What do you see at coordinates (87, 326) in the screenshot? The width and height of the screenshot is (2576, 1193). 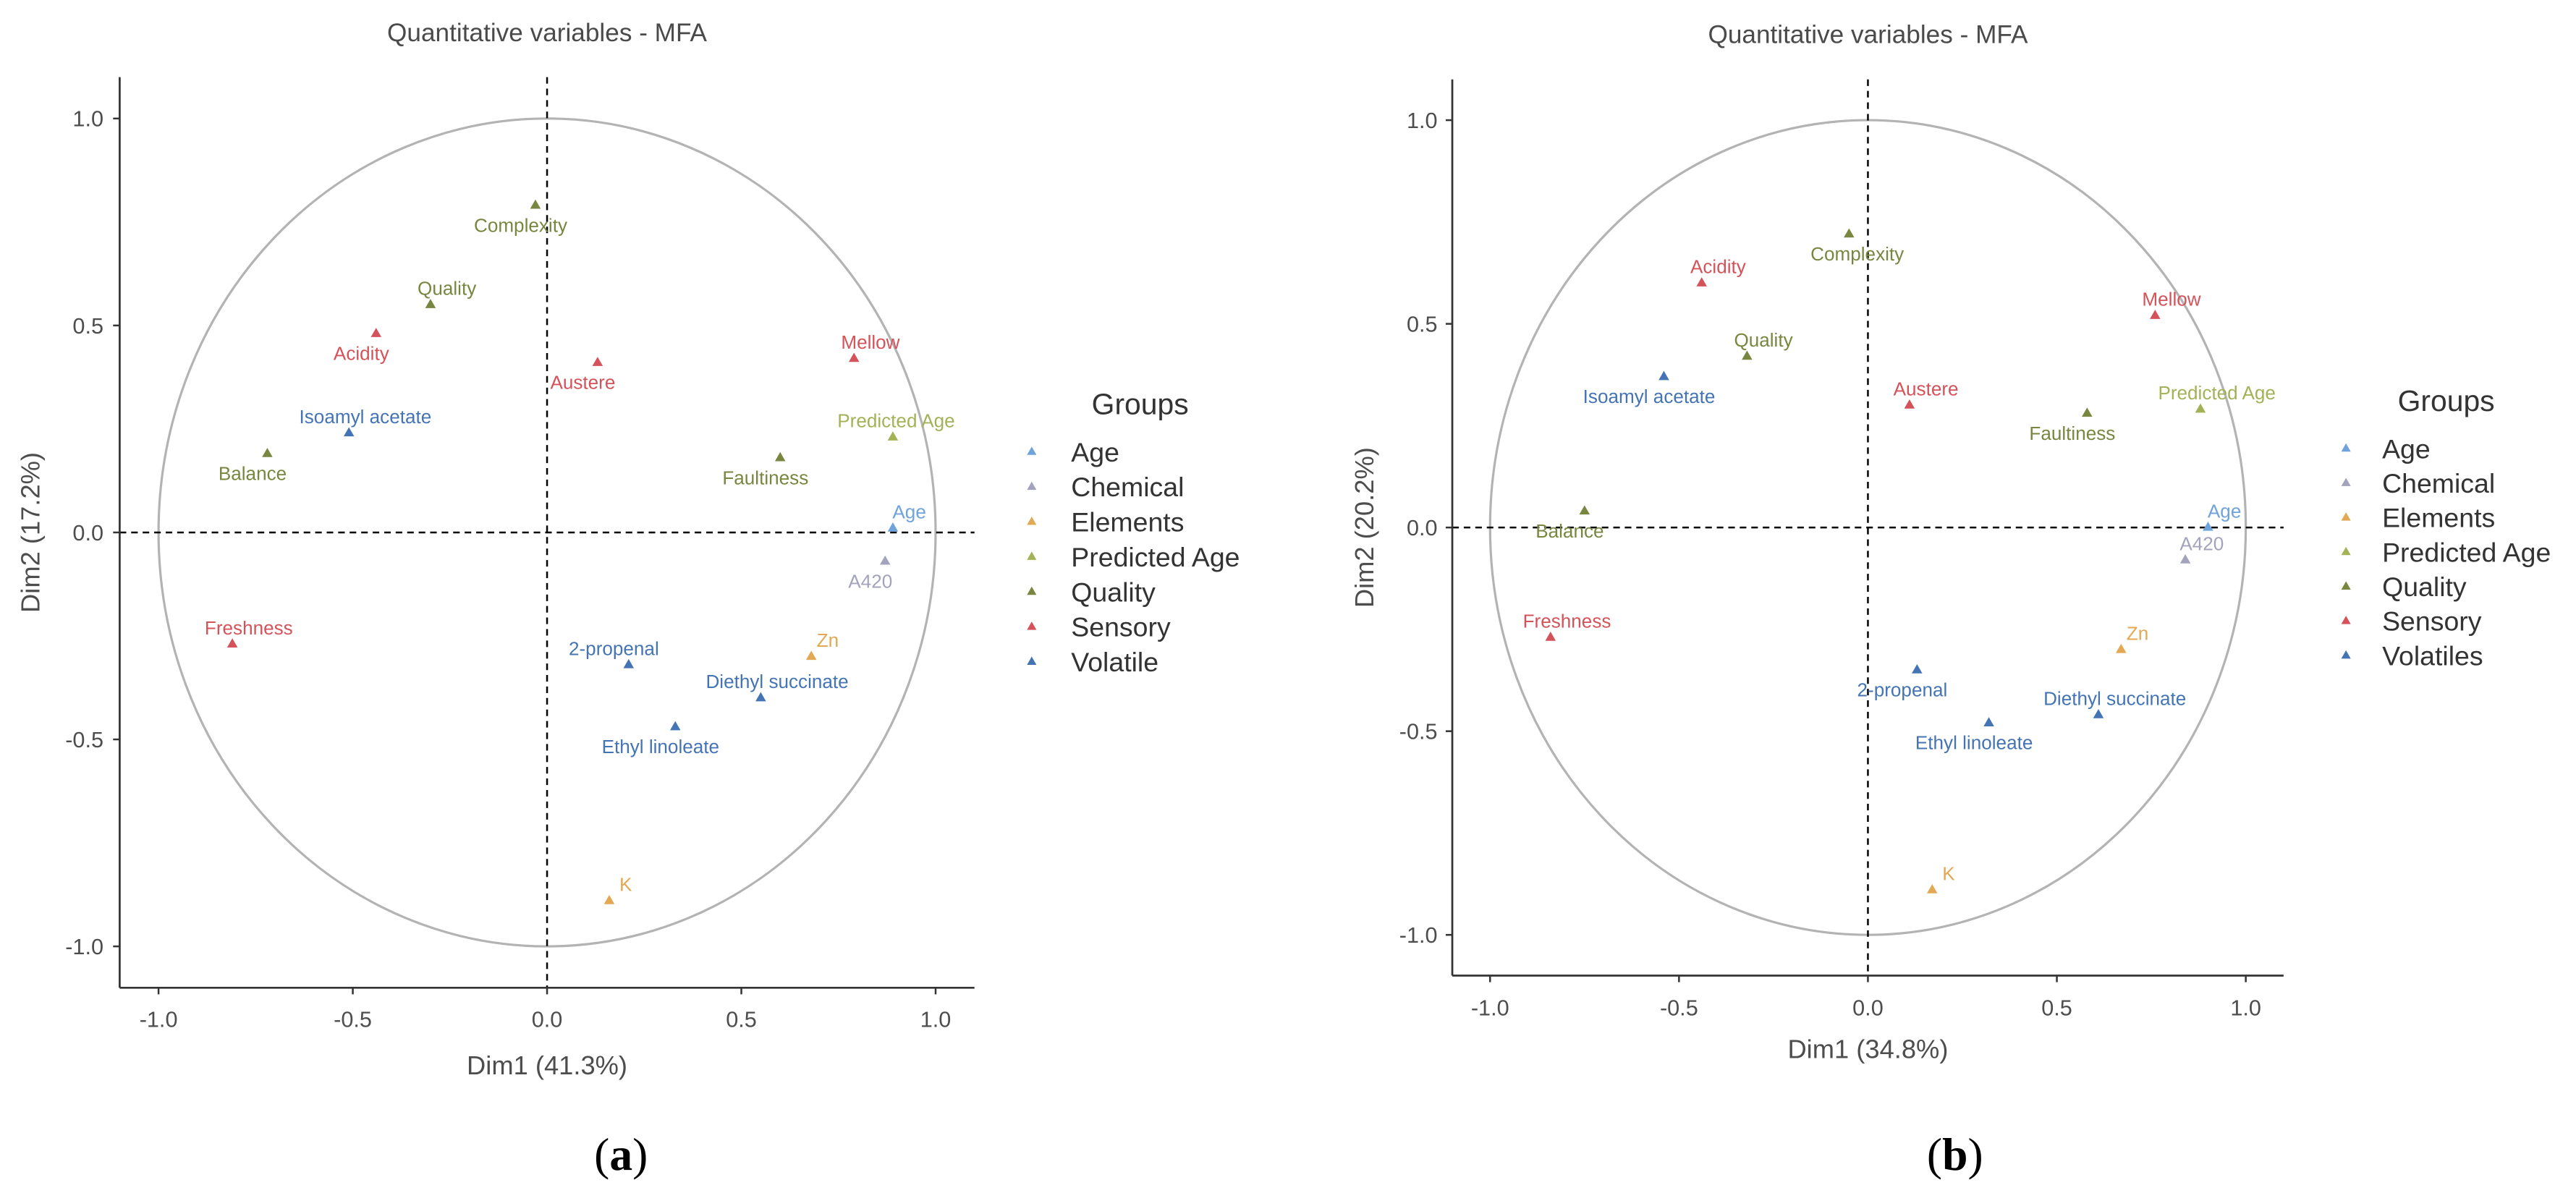 I see `y-tick-label: 0.5` at bounding box center [87, 326].